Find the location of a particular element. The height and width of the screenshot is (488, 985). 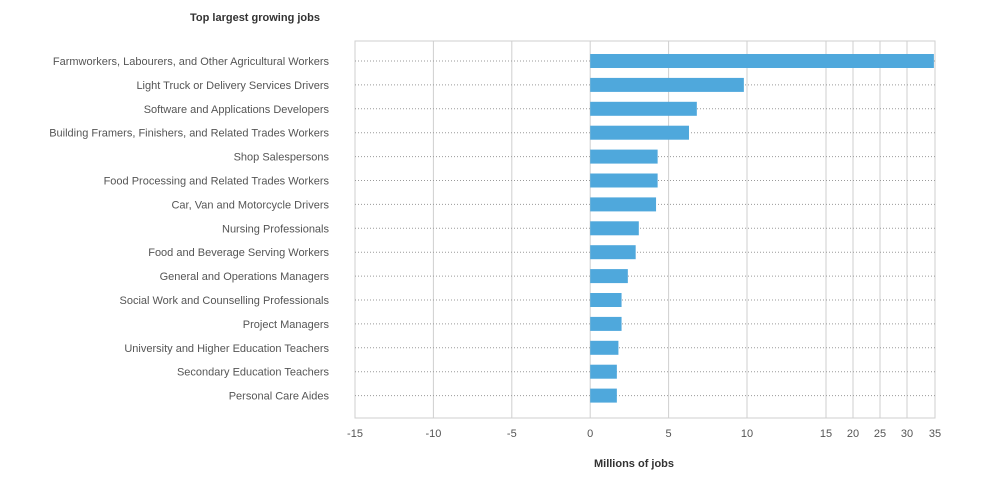

category-label: Personal Care Aides is located at coordinates (279, 397).